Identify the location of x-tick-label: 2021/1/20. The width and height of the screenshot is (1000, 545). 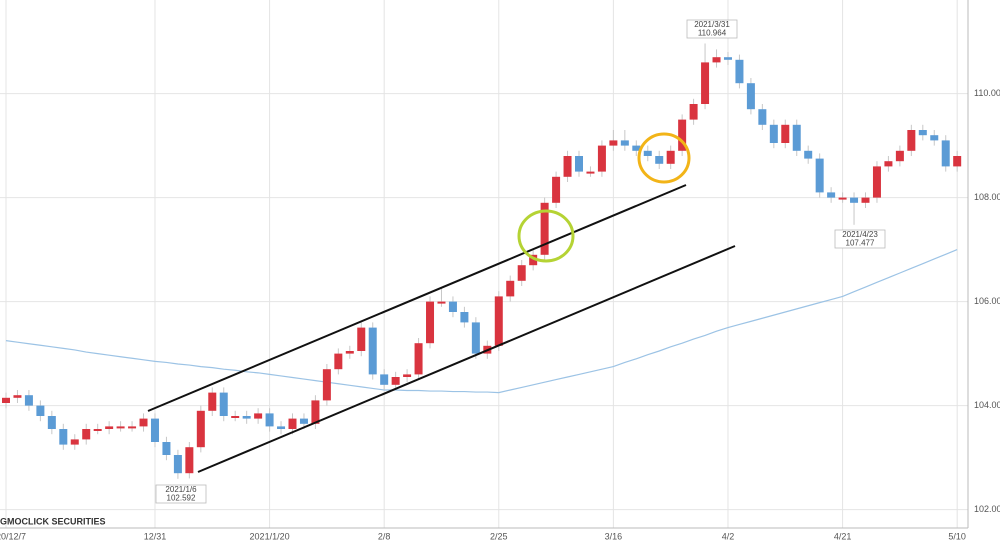
(270, 536).